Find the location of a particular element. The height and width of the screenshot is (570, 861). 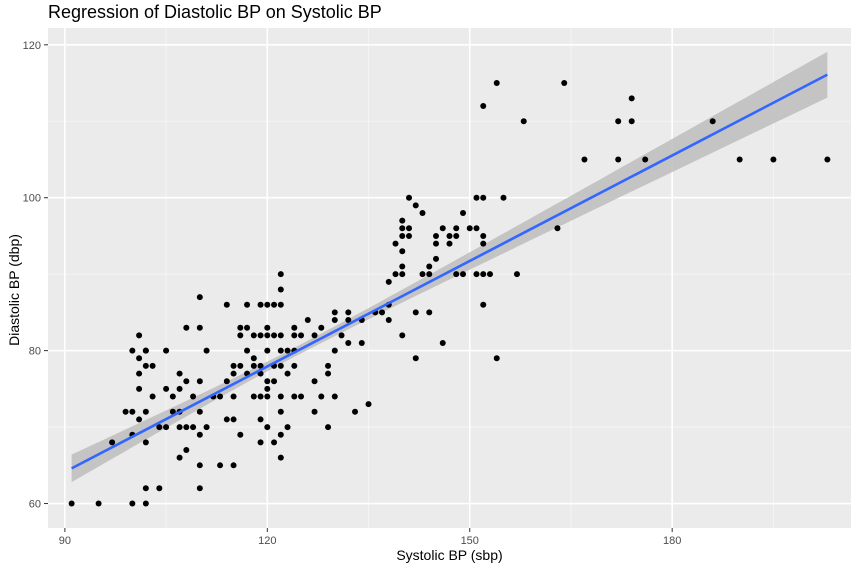

x-tick-label: 150 is located at coordinates (470, 541).